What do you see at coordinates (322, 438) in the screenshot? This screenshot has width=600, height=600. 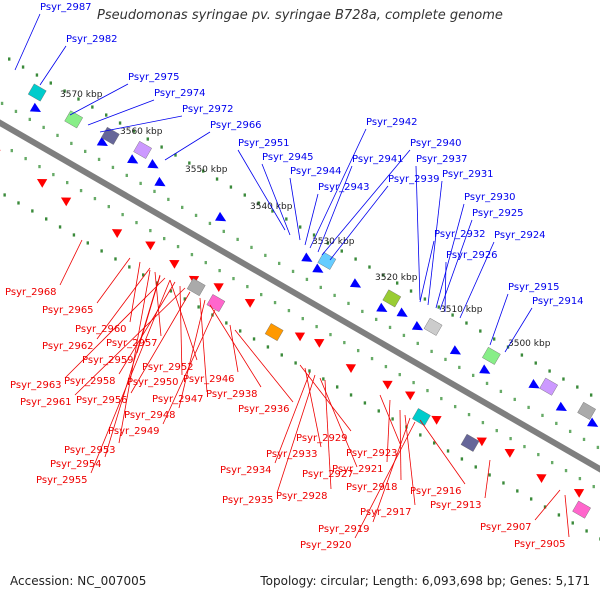 I see `reverse-gene-label: Psyr_2929` at bounding box center [322, 438].